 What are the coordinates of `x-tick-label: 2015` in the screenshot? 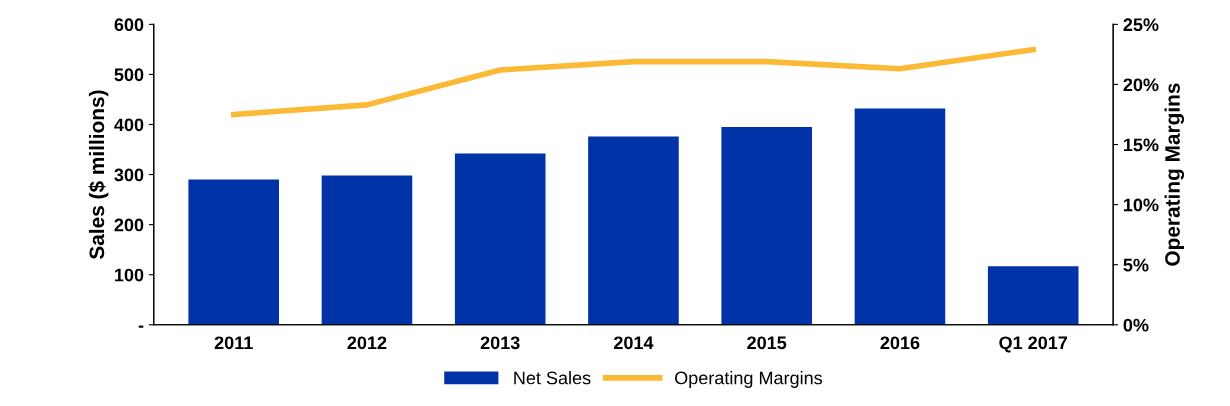 It's located at (767, 343).